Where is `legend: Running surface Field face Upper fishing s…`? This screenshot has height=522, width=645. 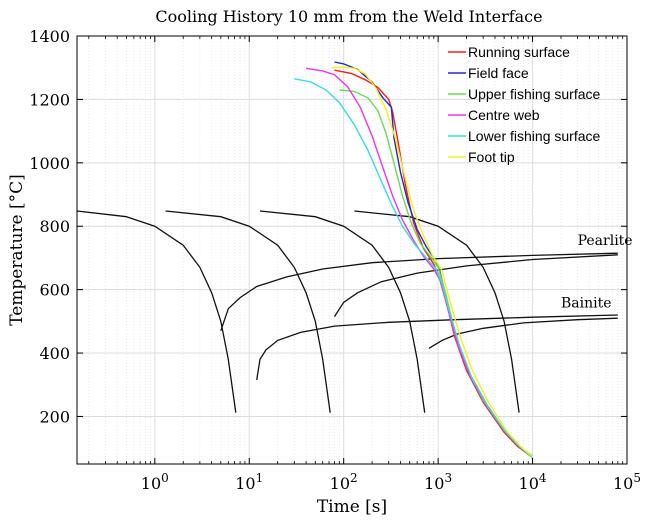
legend: Running surface Field face Upper fishing s… is located at coordinates (524, 104).